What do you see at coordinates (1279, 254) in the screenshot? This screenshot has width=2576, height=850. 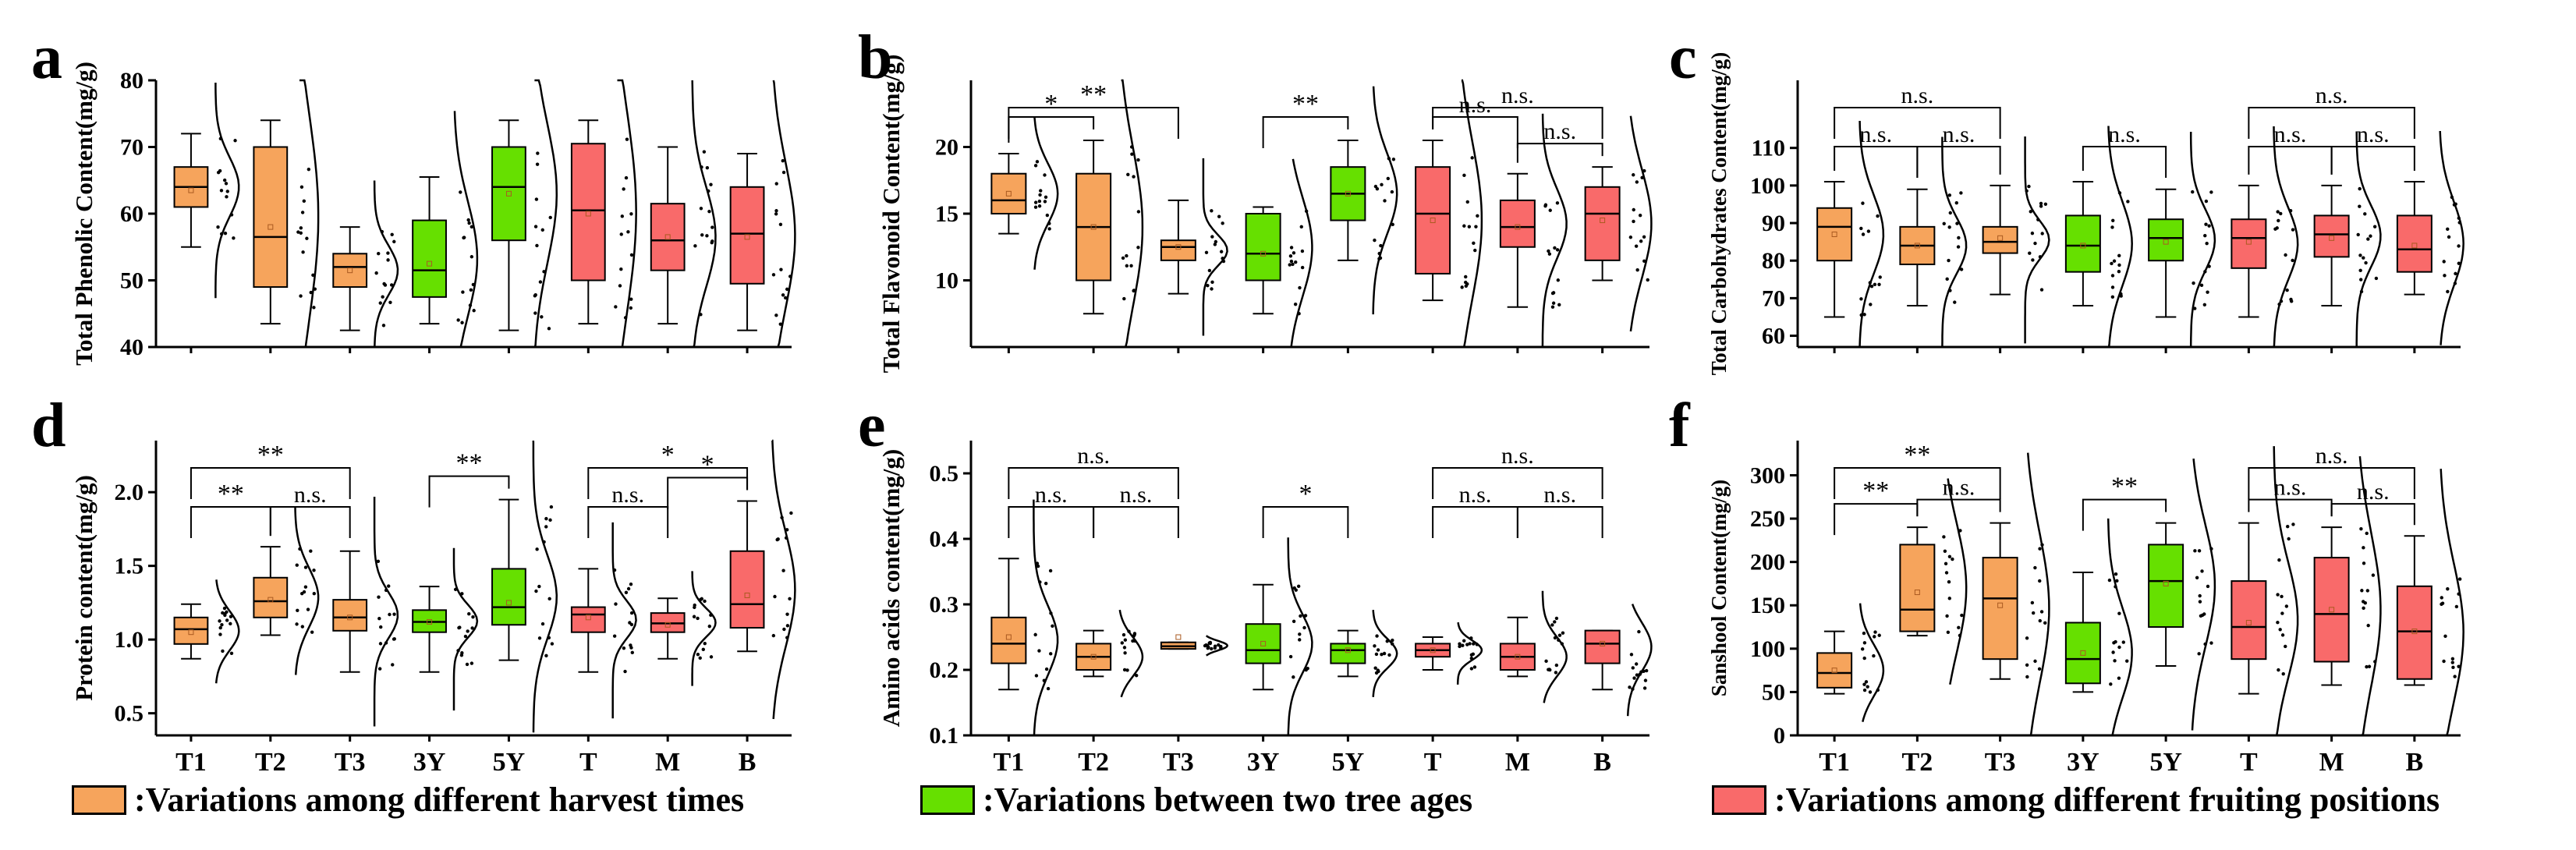 I see `box-3Y` at bounding box center [1279, 254].